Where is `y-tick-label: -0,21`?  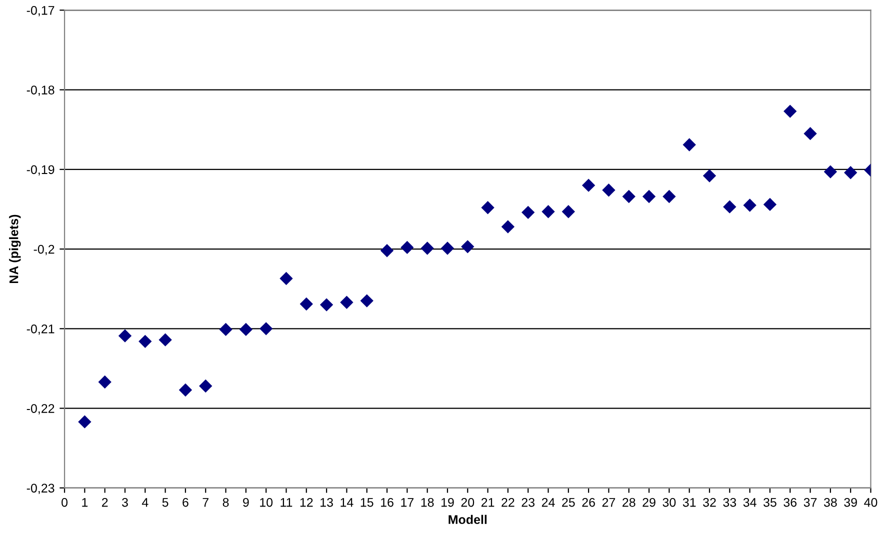 y-tick-label: -0,21 is located at coordinates (40, 329).